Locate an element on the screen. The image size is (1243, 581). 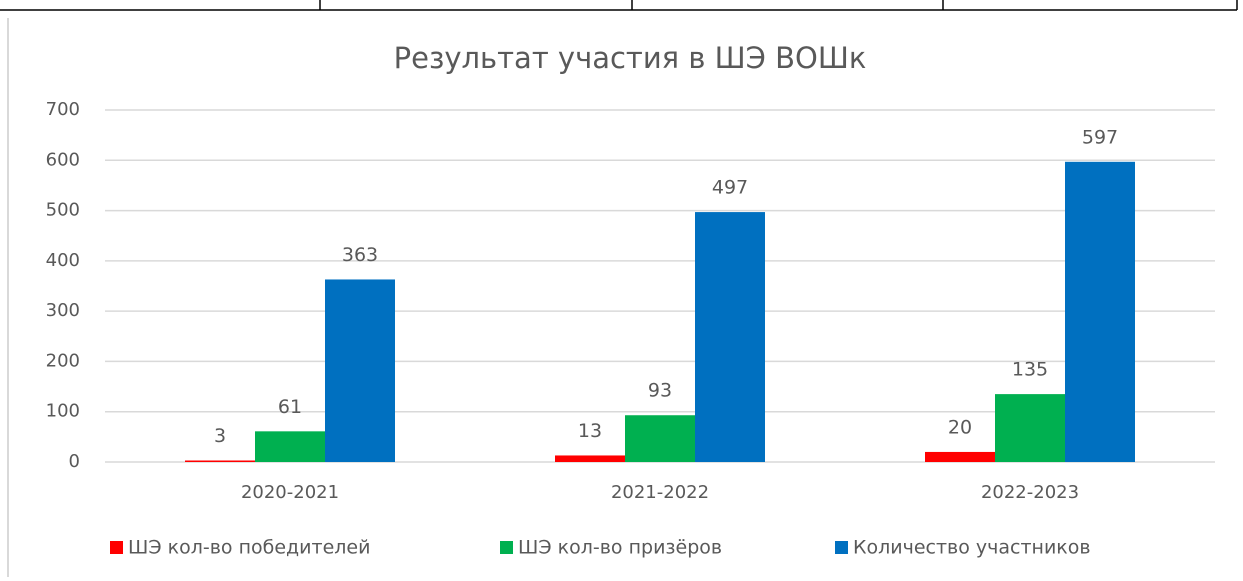
data-label: 497 is located at coordinates (730, 188).